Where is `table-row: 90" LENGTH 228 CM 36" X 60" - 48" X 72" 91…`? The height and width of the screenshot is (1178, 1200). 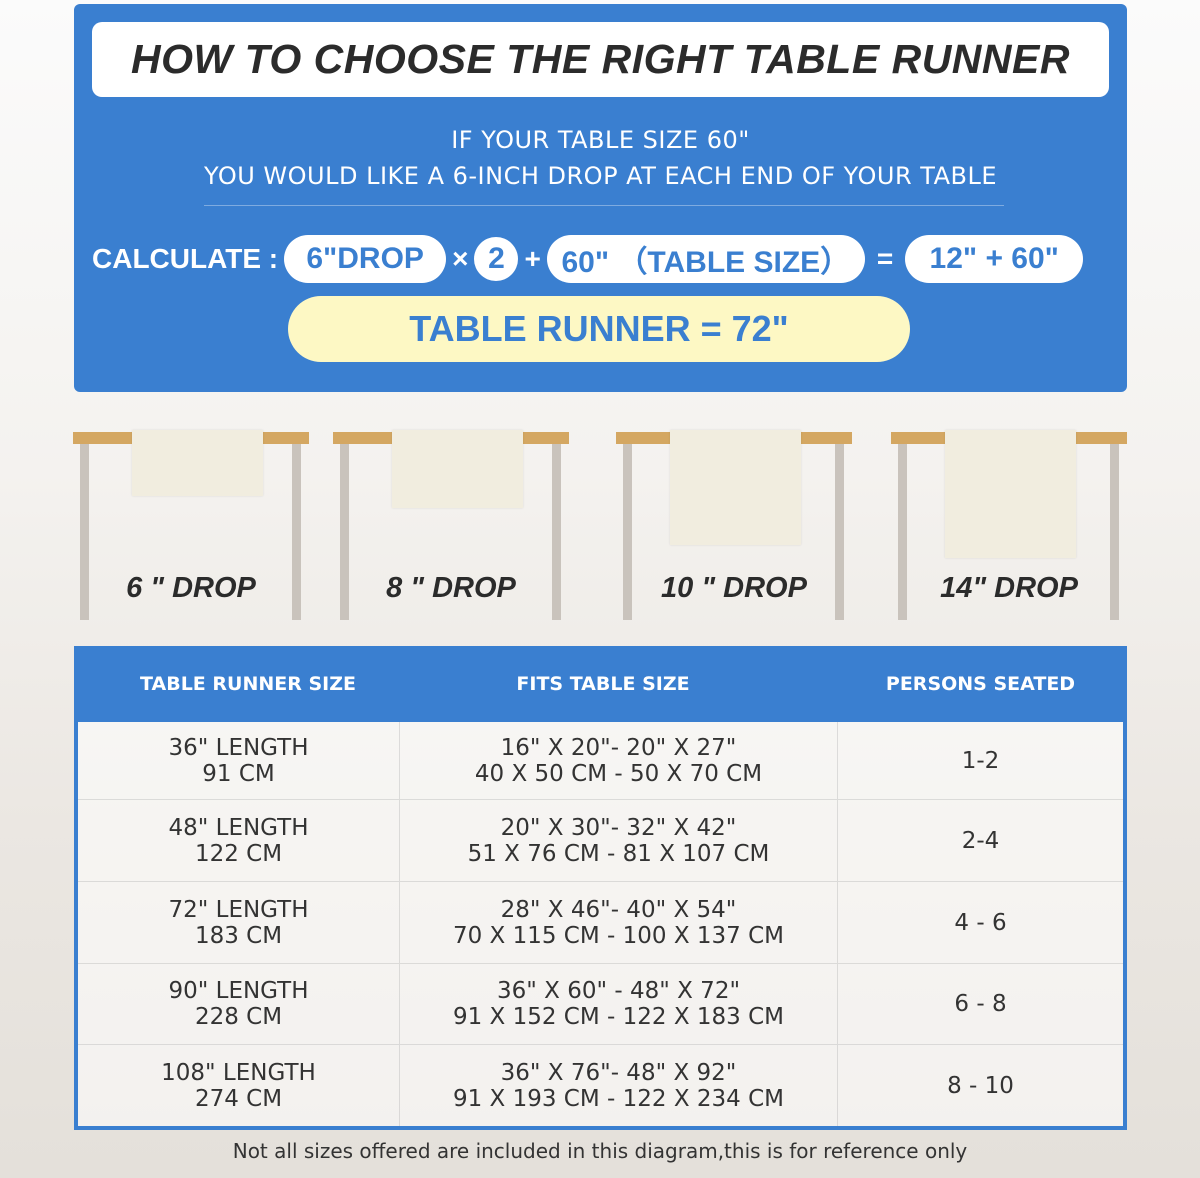 table-row: 90" LENGTH 228 CM 36" X 60" - 48" X 72" 91… is located at coordinates (600, 1004).